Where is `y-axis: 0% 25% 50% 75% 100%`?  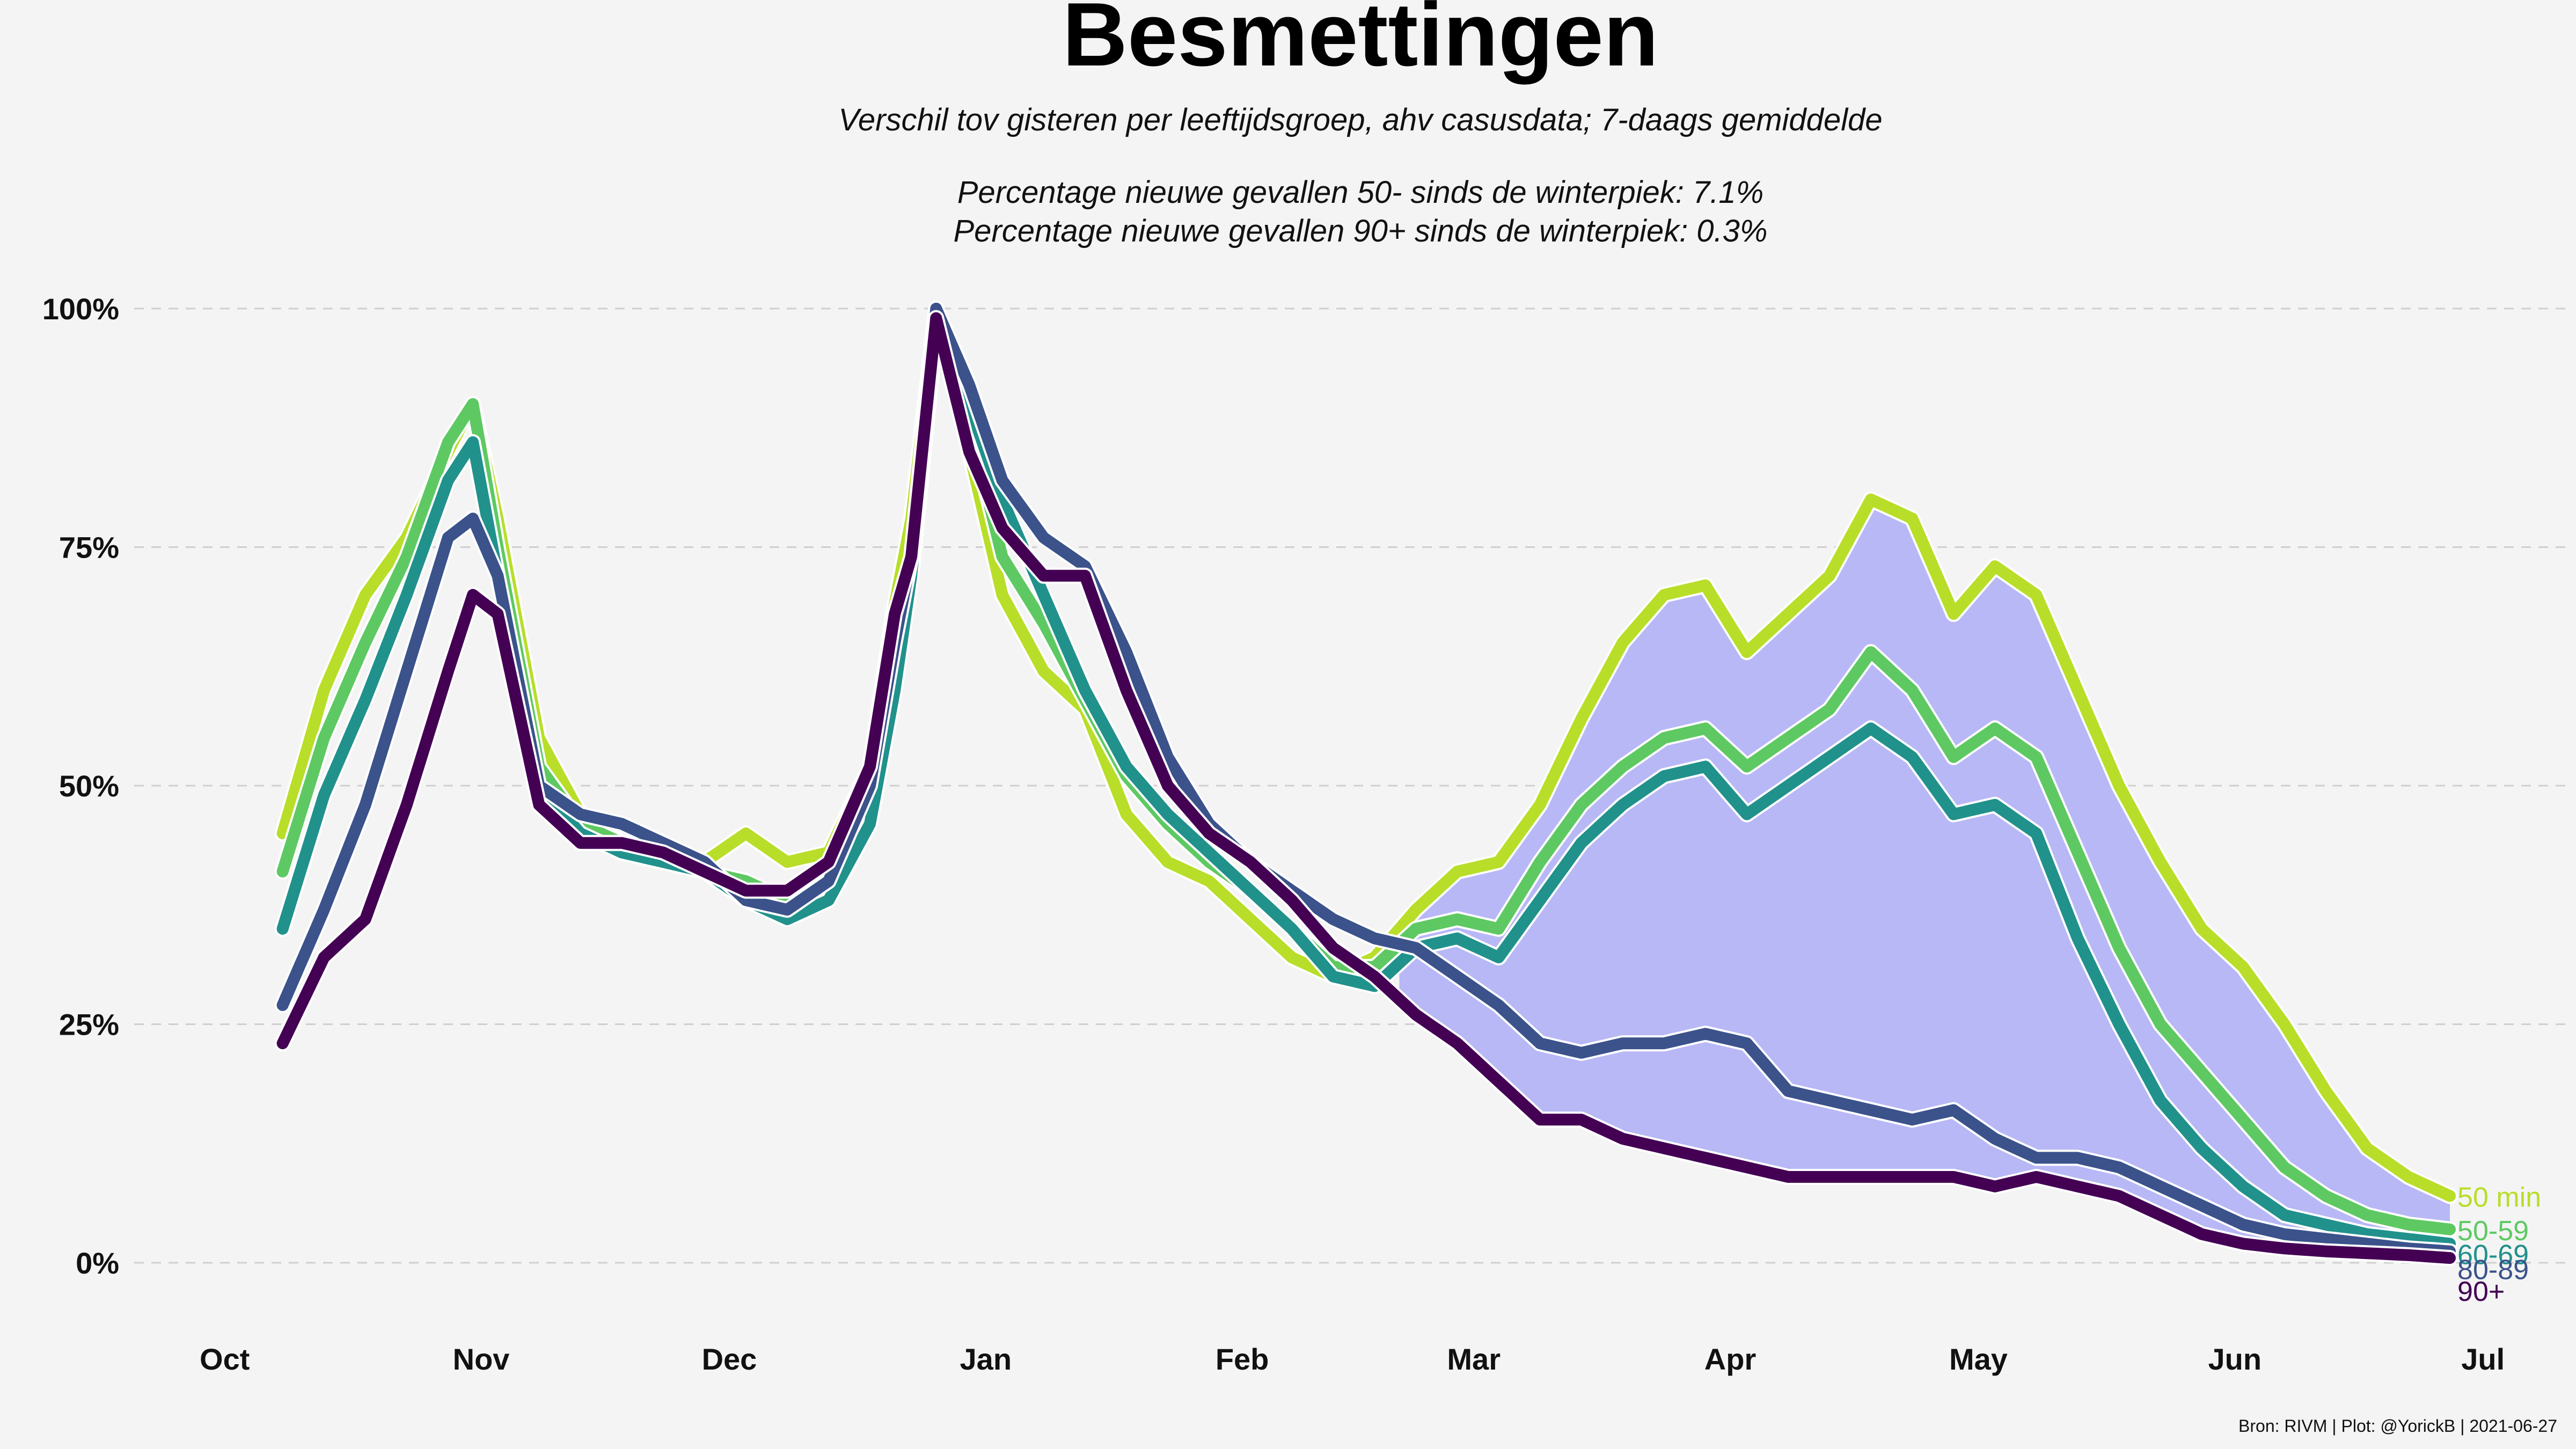
y-axis: 0% 25% 50% 75% 100% is located at coordinates (80, 786).